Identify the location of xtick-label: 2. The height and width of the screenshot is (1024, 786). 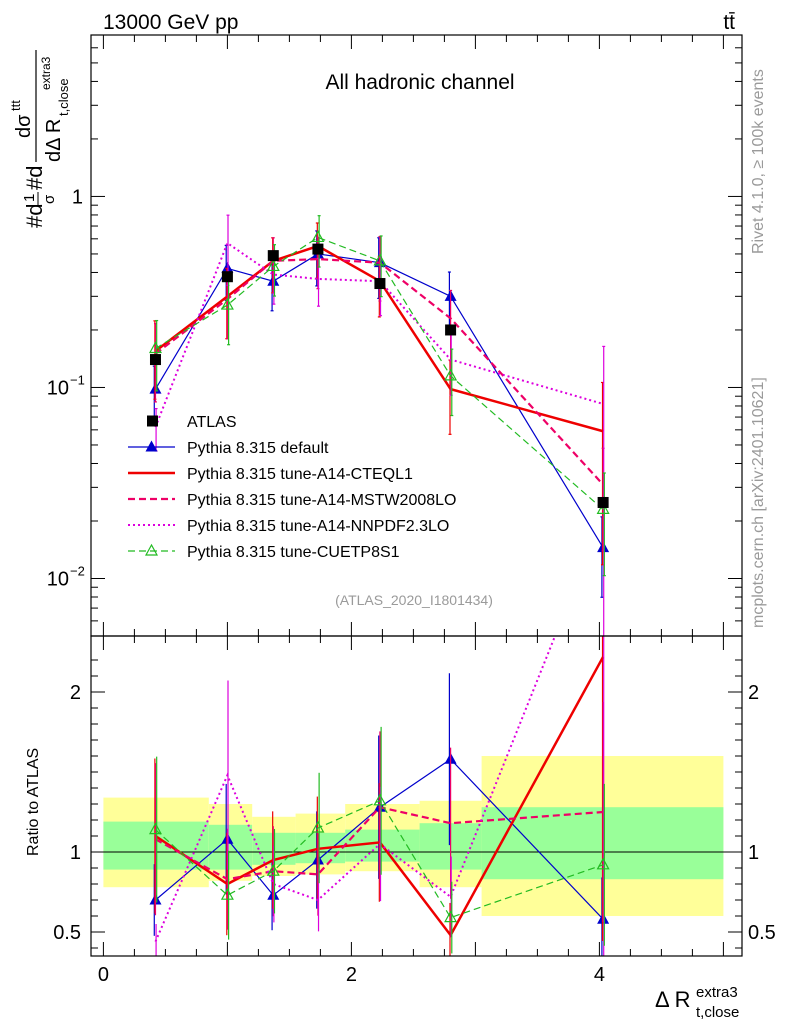
(351, 975).